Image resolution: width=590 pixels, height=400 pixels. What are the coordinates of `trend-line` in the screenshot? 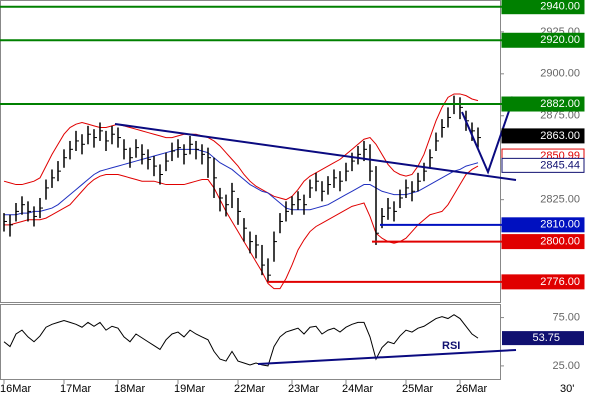 It's located at (315, 152).